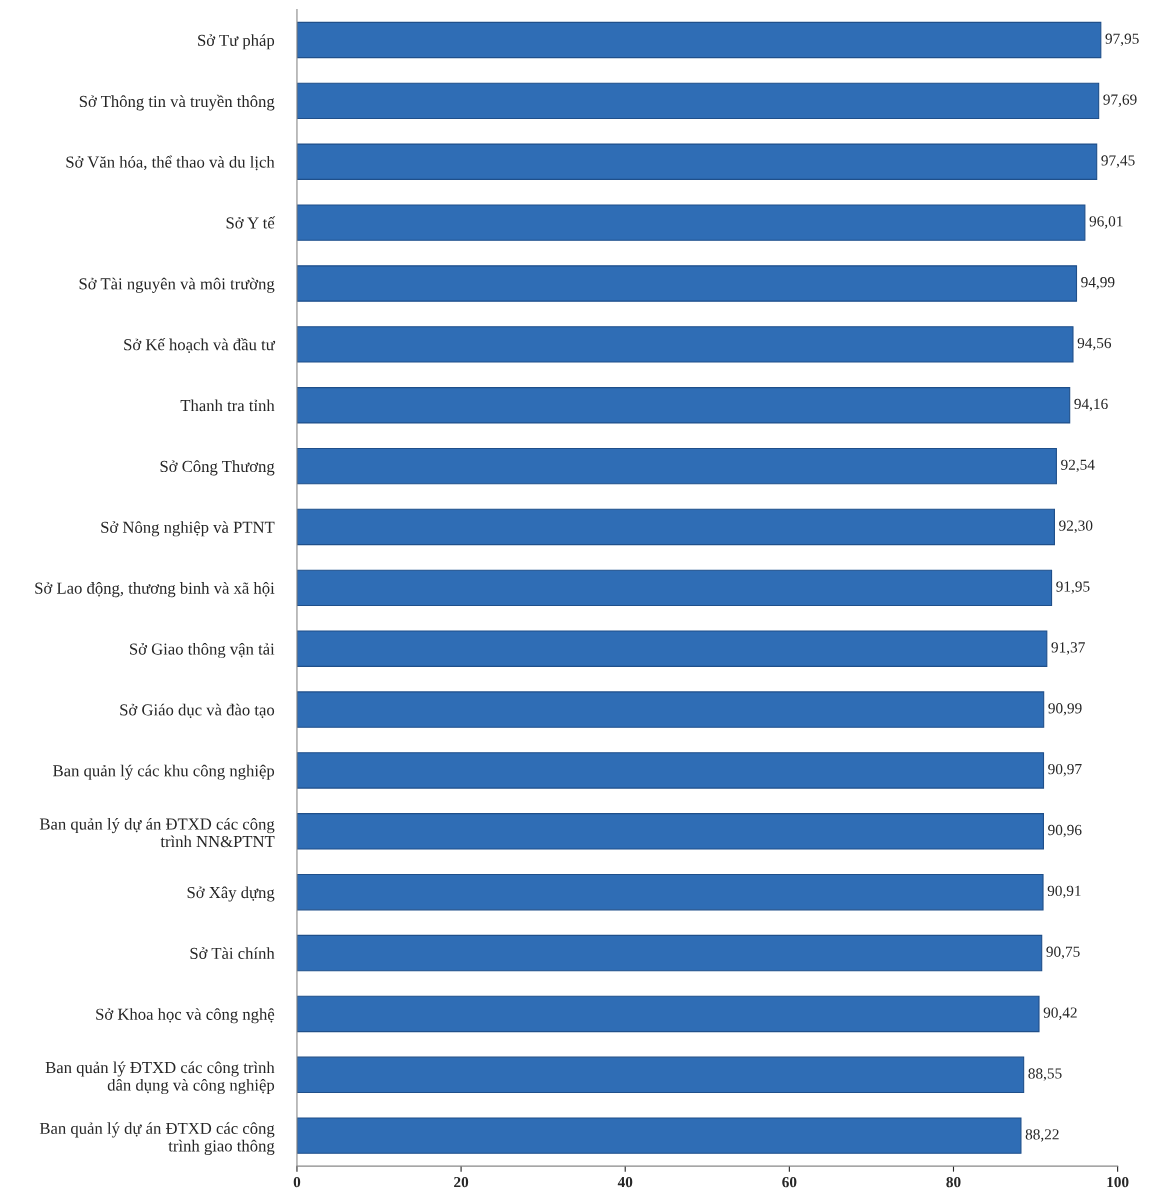 This screenshot has height=1196, width=1151. Describe the element at coordinates (1064, 892) in the screenshot. I see `data-label: 90,91` at that location.